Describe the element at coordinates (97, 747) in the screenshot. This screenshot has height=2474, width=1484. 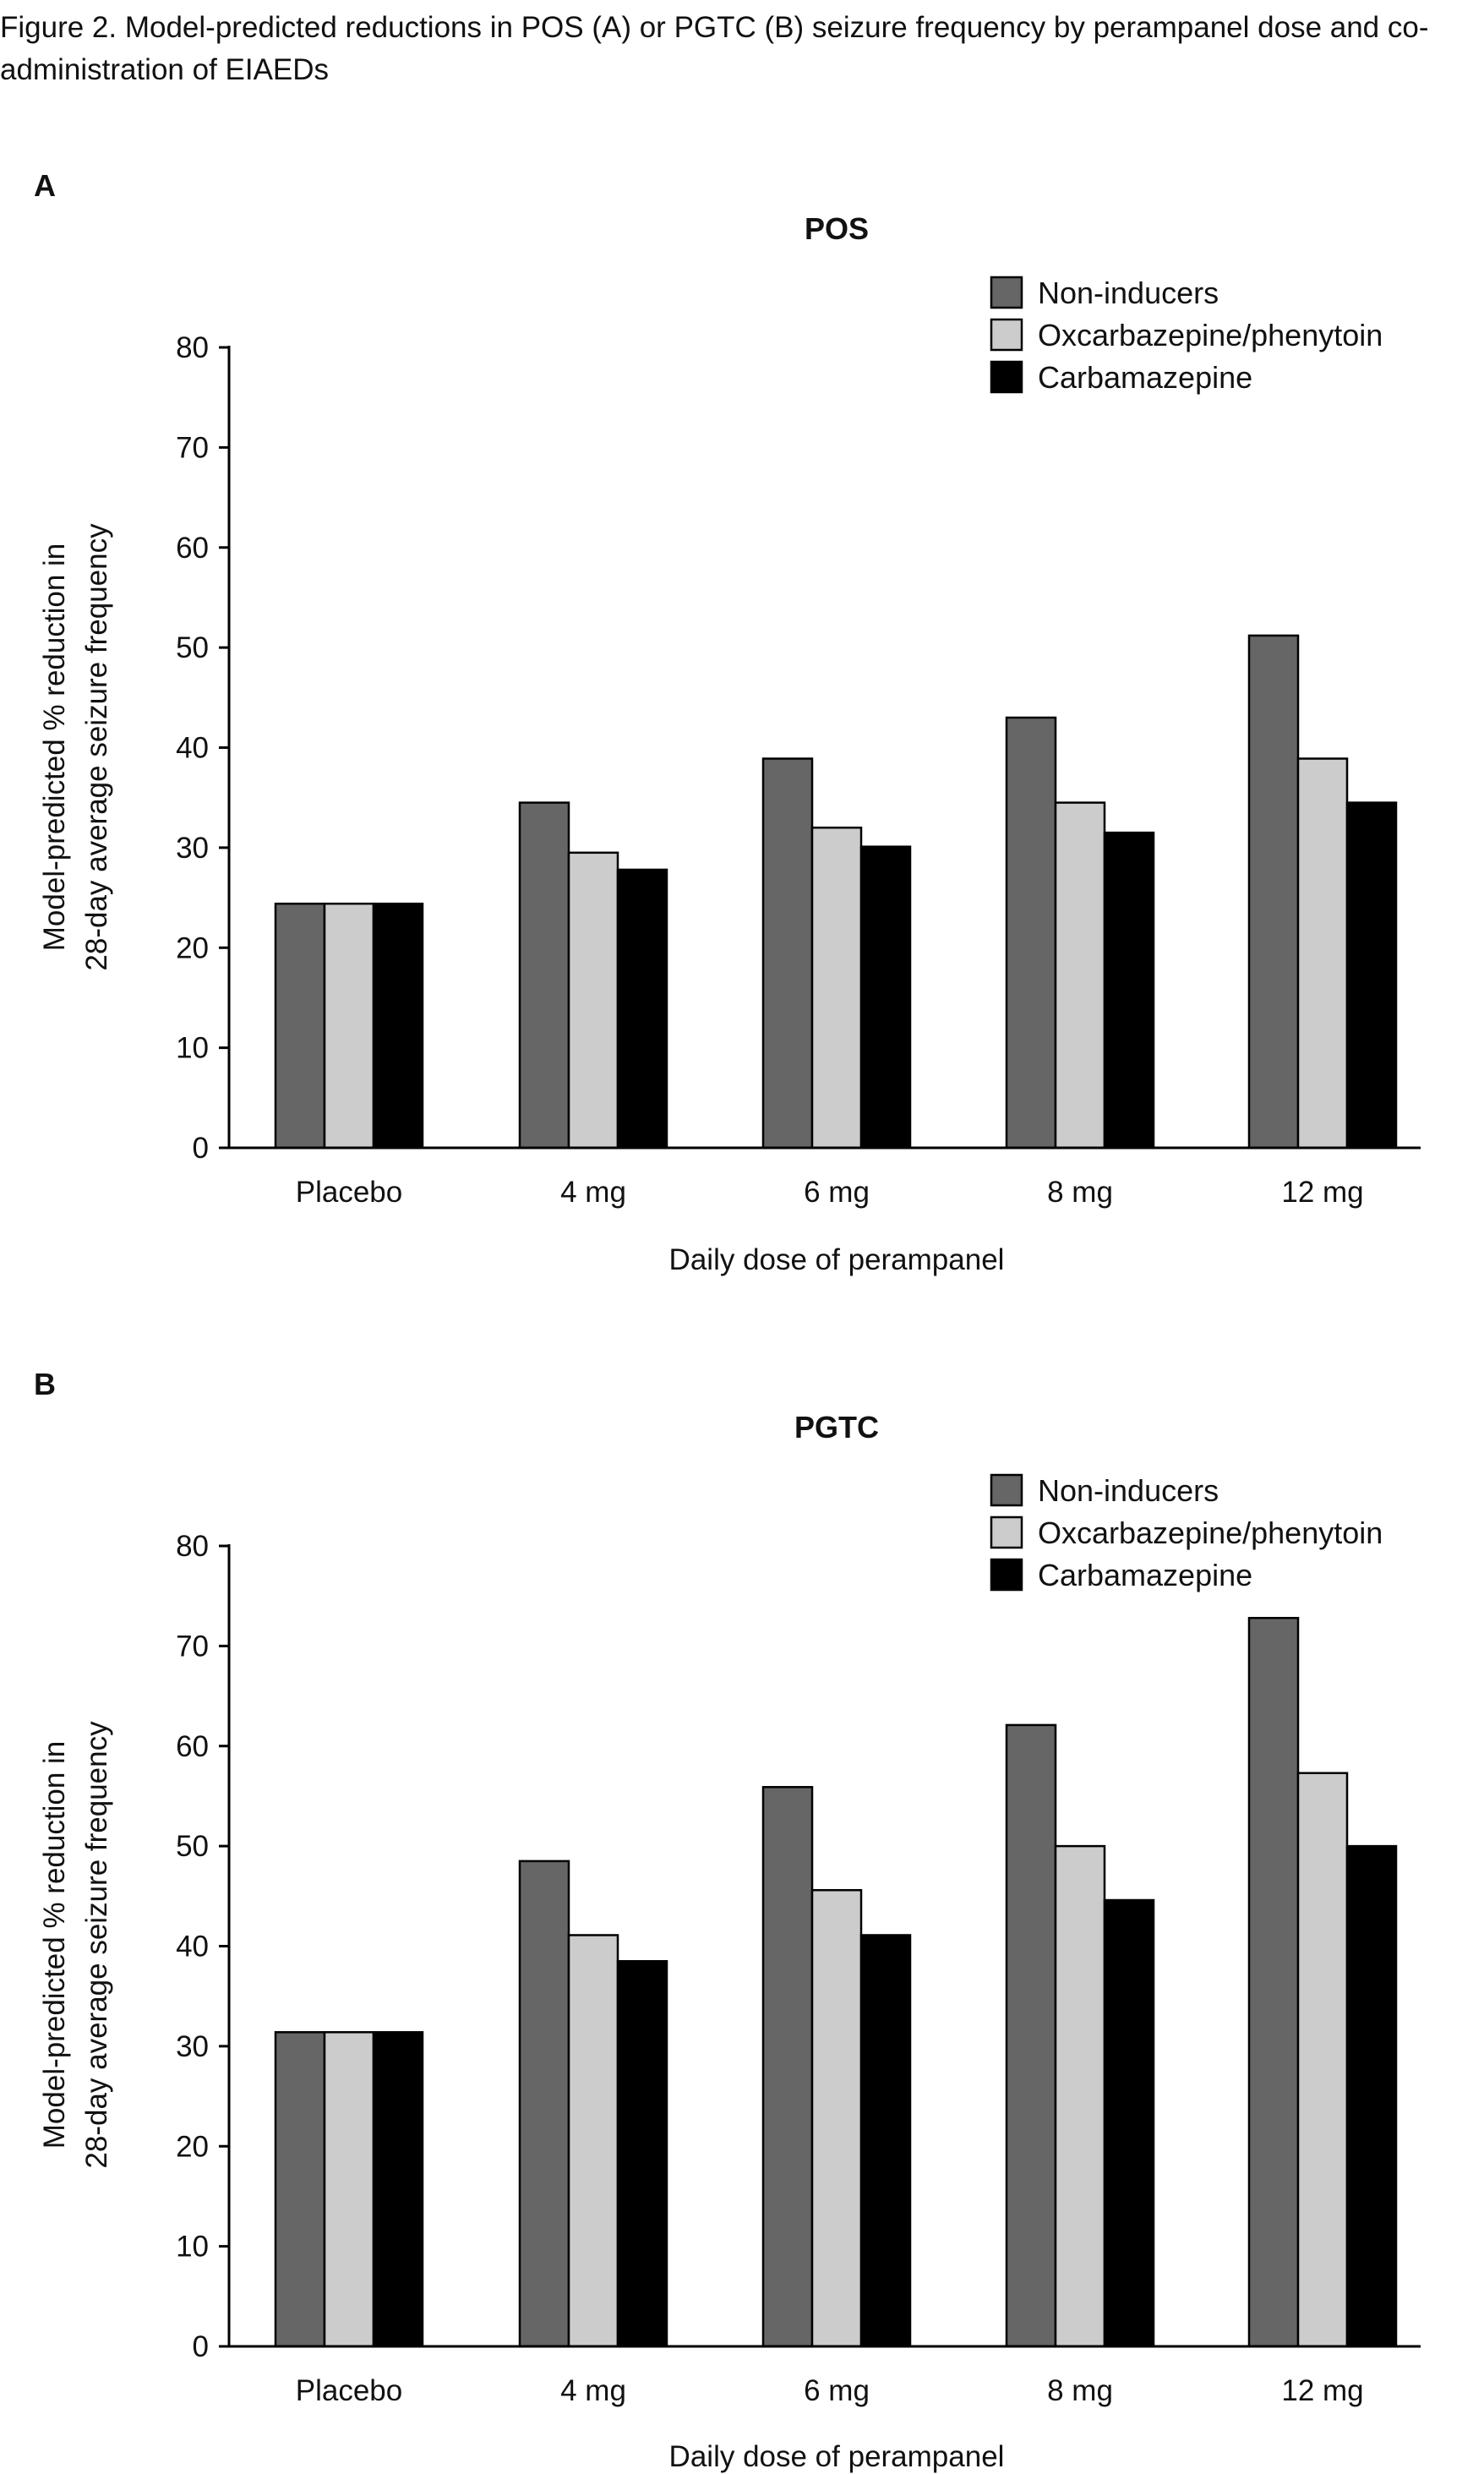
I see `panel-a-y-axis-label: 28-day average seizure frequency` at that location.